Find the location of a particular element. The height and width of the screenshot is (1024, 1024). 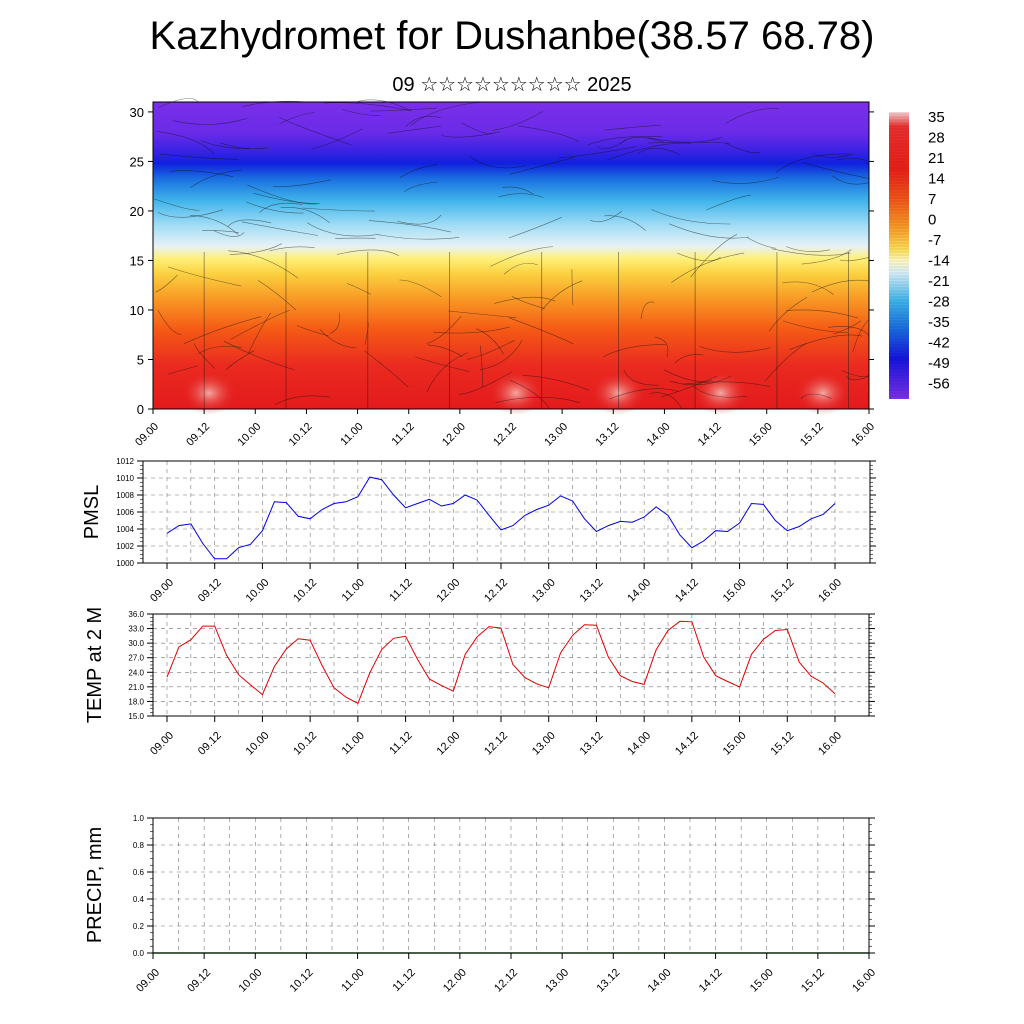

x-tick-label: 15.12 is located at coordinates (782, 744).